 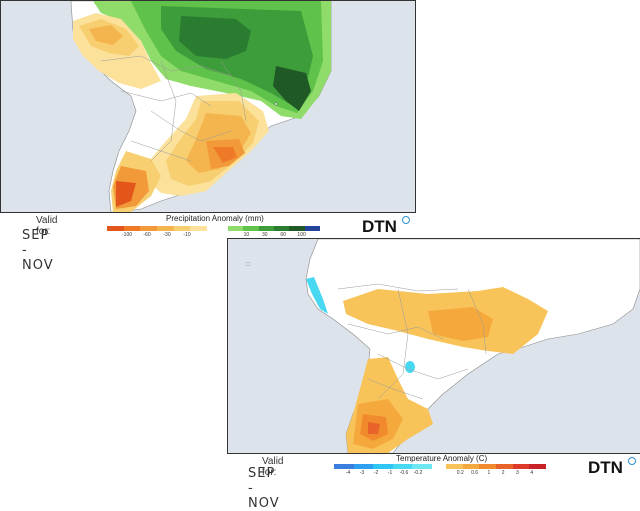 I want to click on legend-tick-label: -0.2, so click(x=418, y=473).